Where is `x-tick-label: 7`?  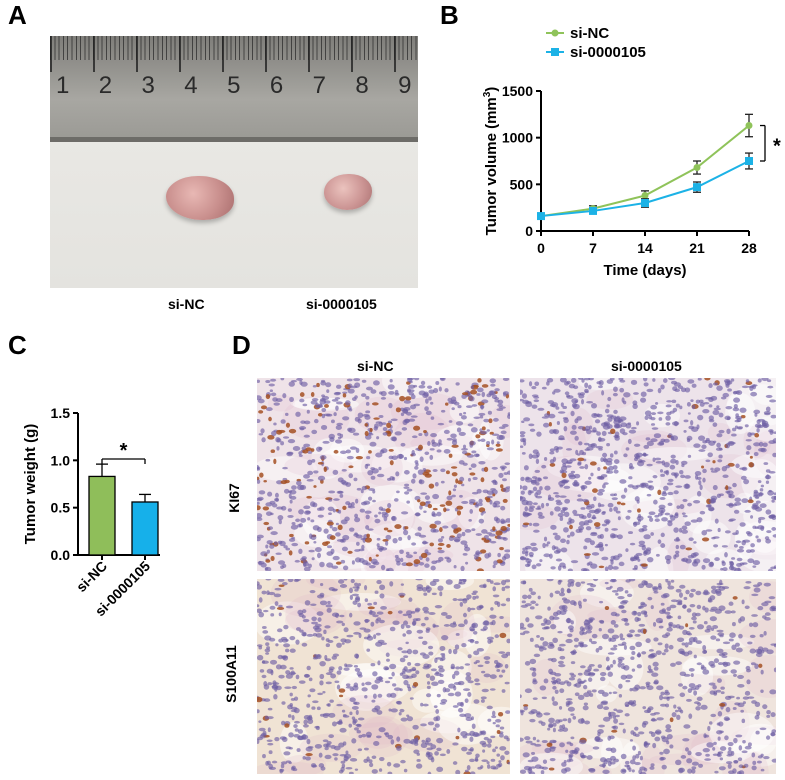 x-tick-label: 7 is located at coordinates (593, 248).